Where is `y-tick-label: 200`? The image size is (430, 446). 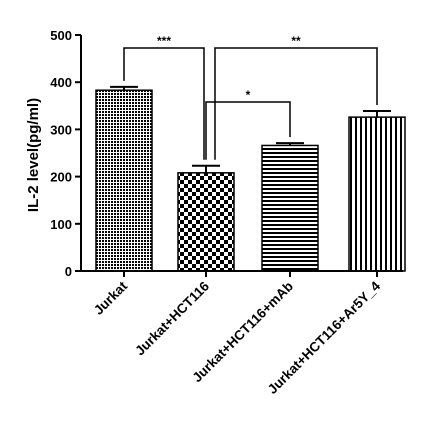
y-tick-label: 200 is located at coordinates (61, 177).